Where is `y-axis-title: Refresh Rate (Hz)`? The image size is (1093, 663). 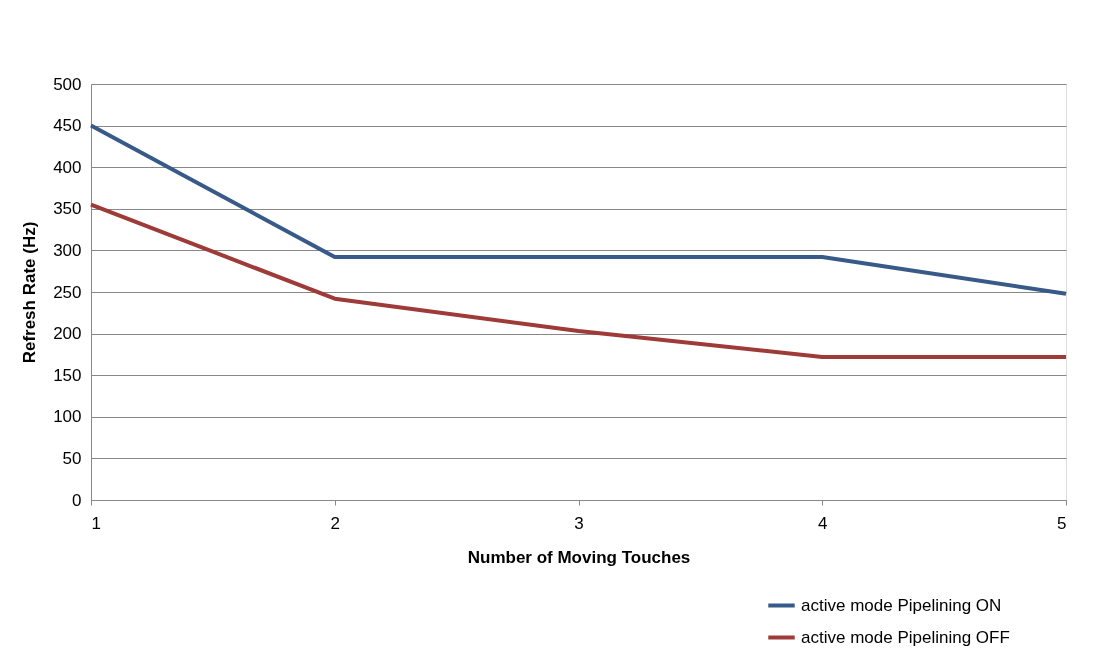
y-axis-title: Refresh Rate (Hz) is located at coordinates (30, 292).